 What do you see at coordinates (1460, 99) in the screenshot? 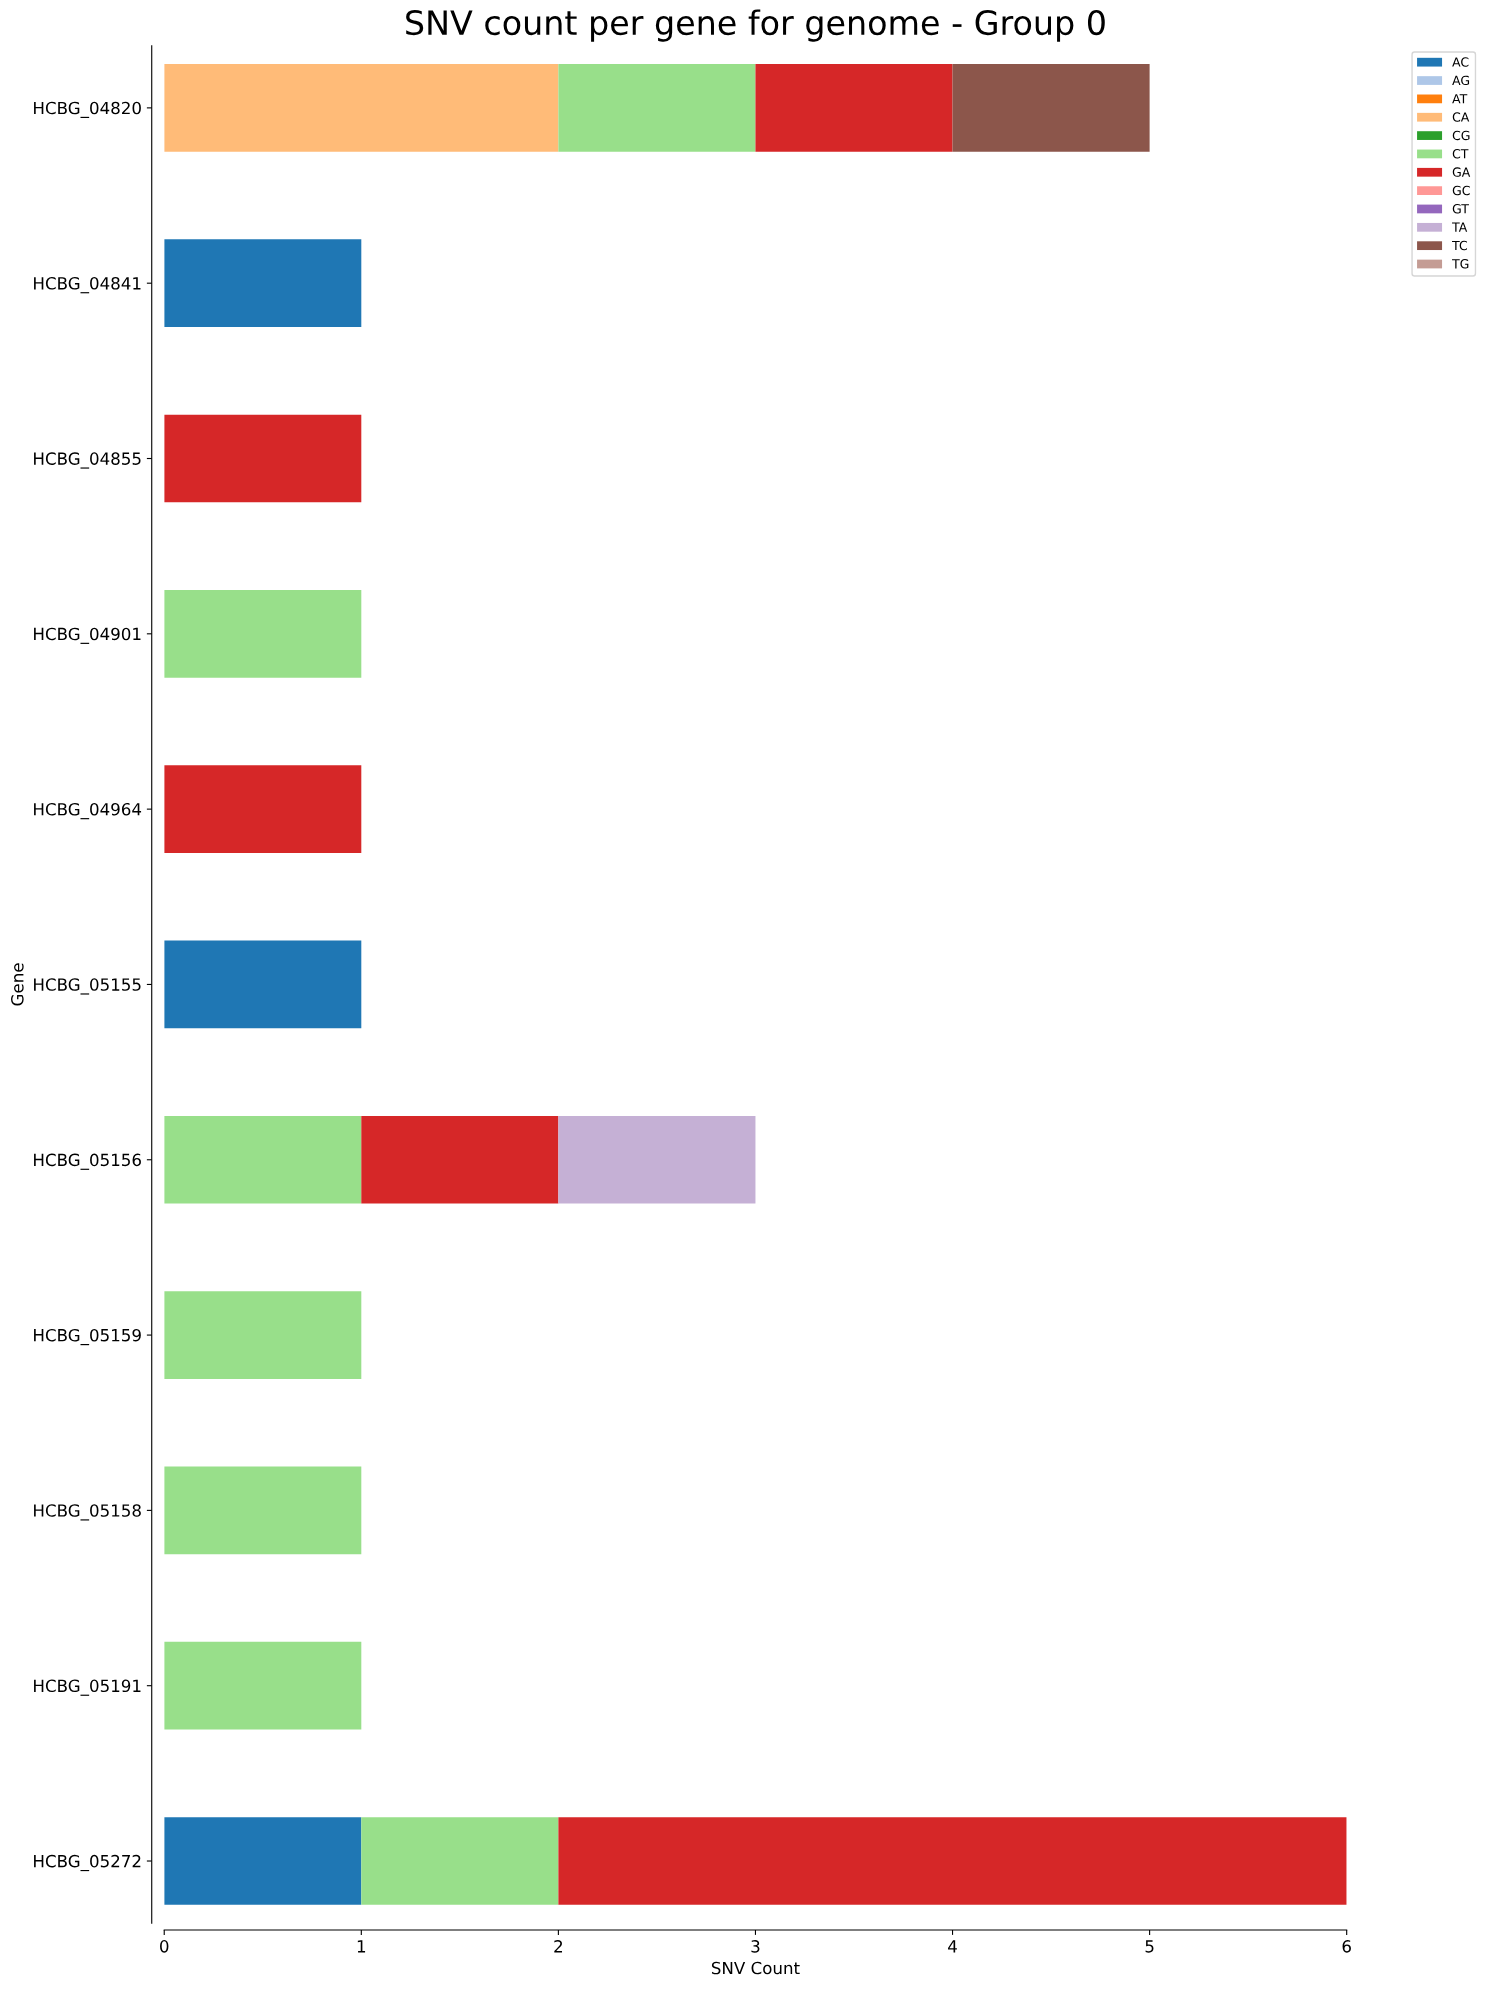
I see `legend-label: AT` at bounding box center [1460, 99].